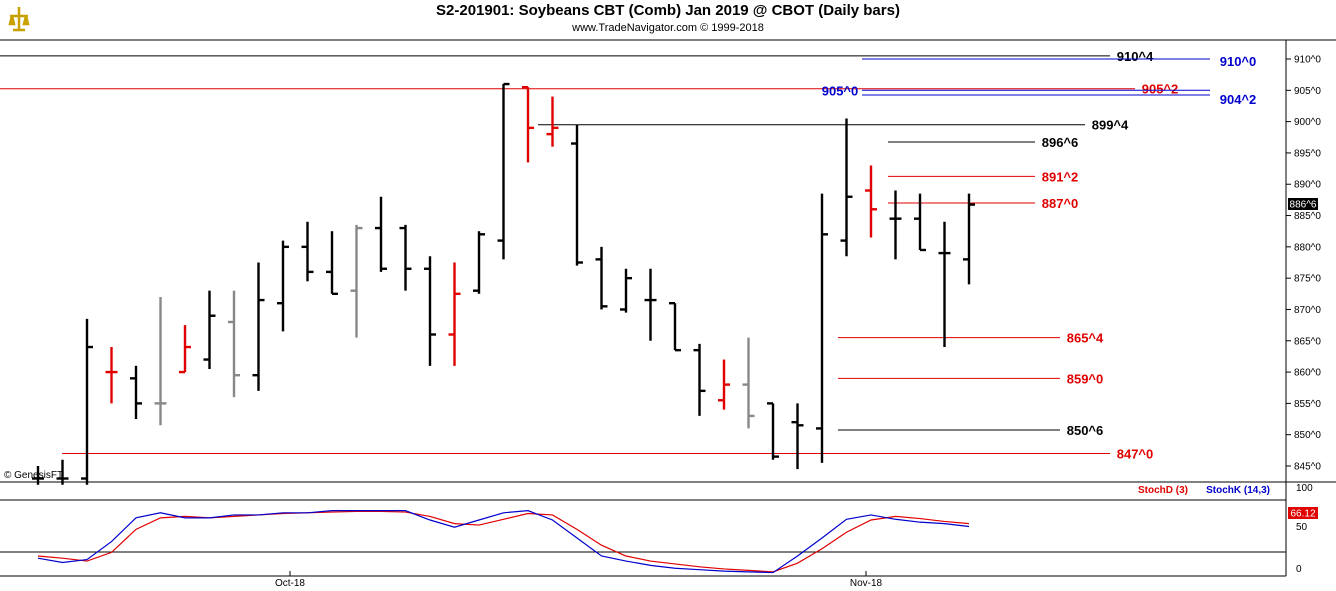  Describe the element at coordinates (1238, 61) in the screenshot. I see `level-label: 910^0` at that location.